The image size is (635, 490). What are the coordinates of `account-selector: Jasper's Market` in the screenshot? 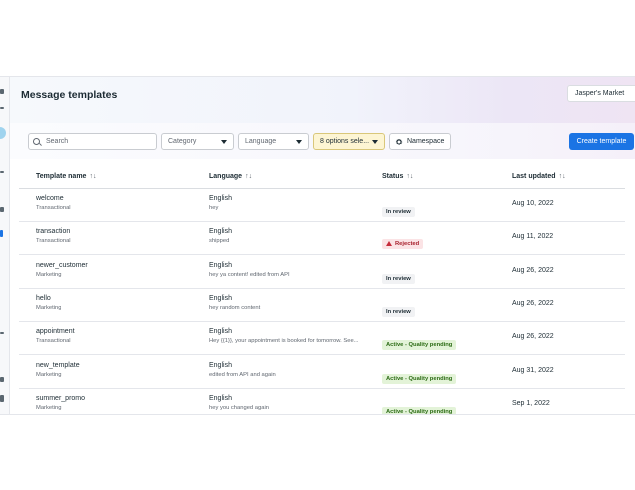 It's located at (601, 93).